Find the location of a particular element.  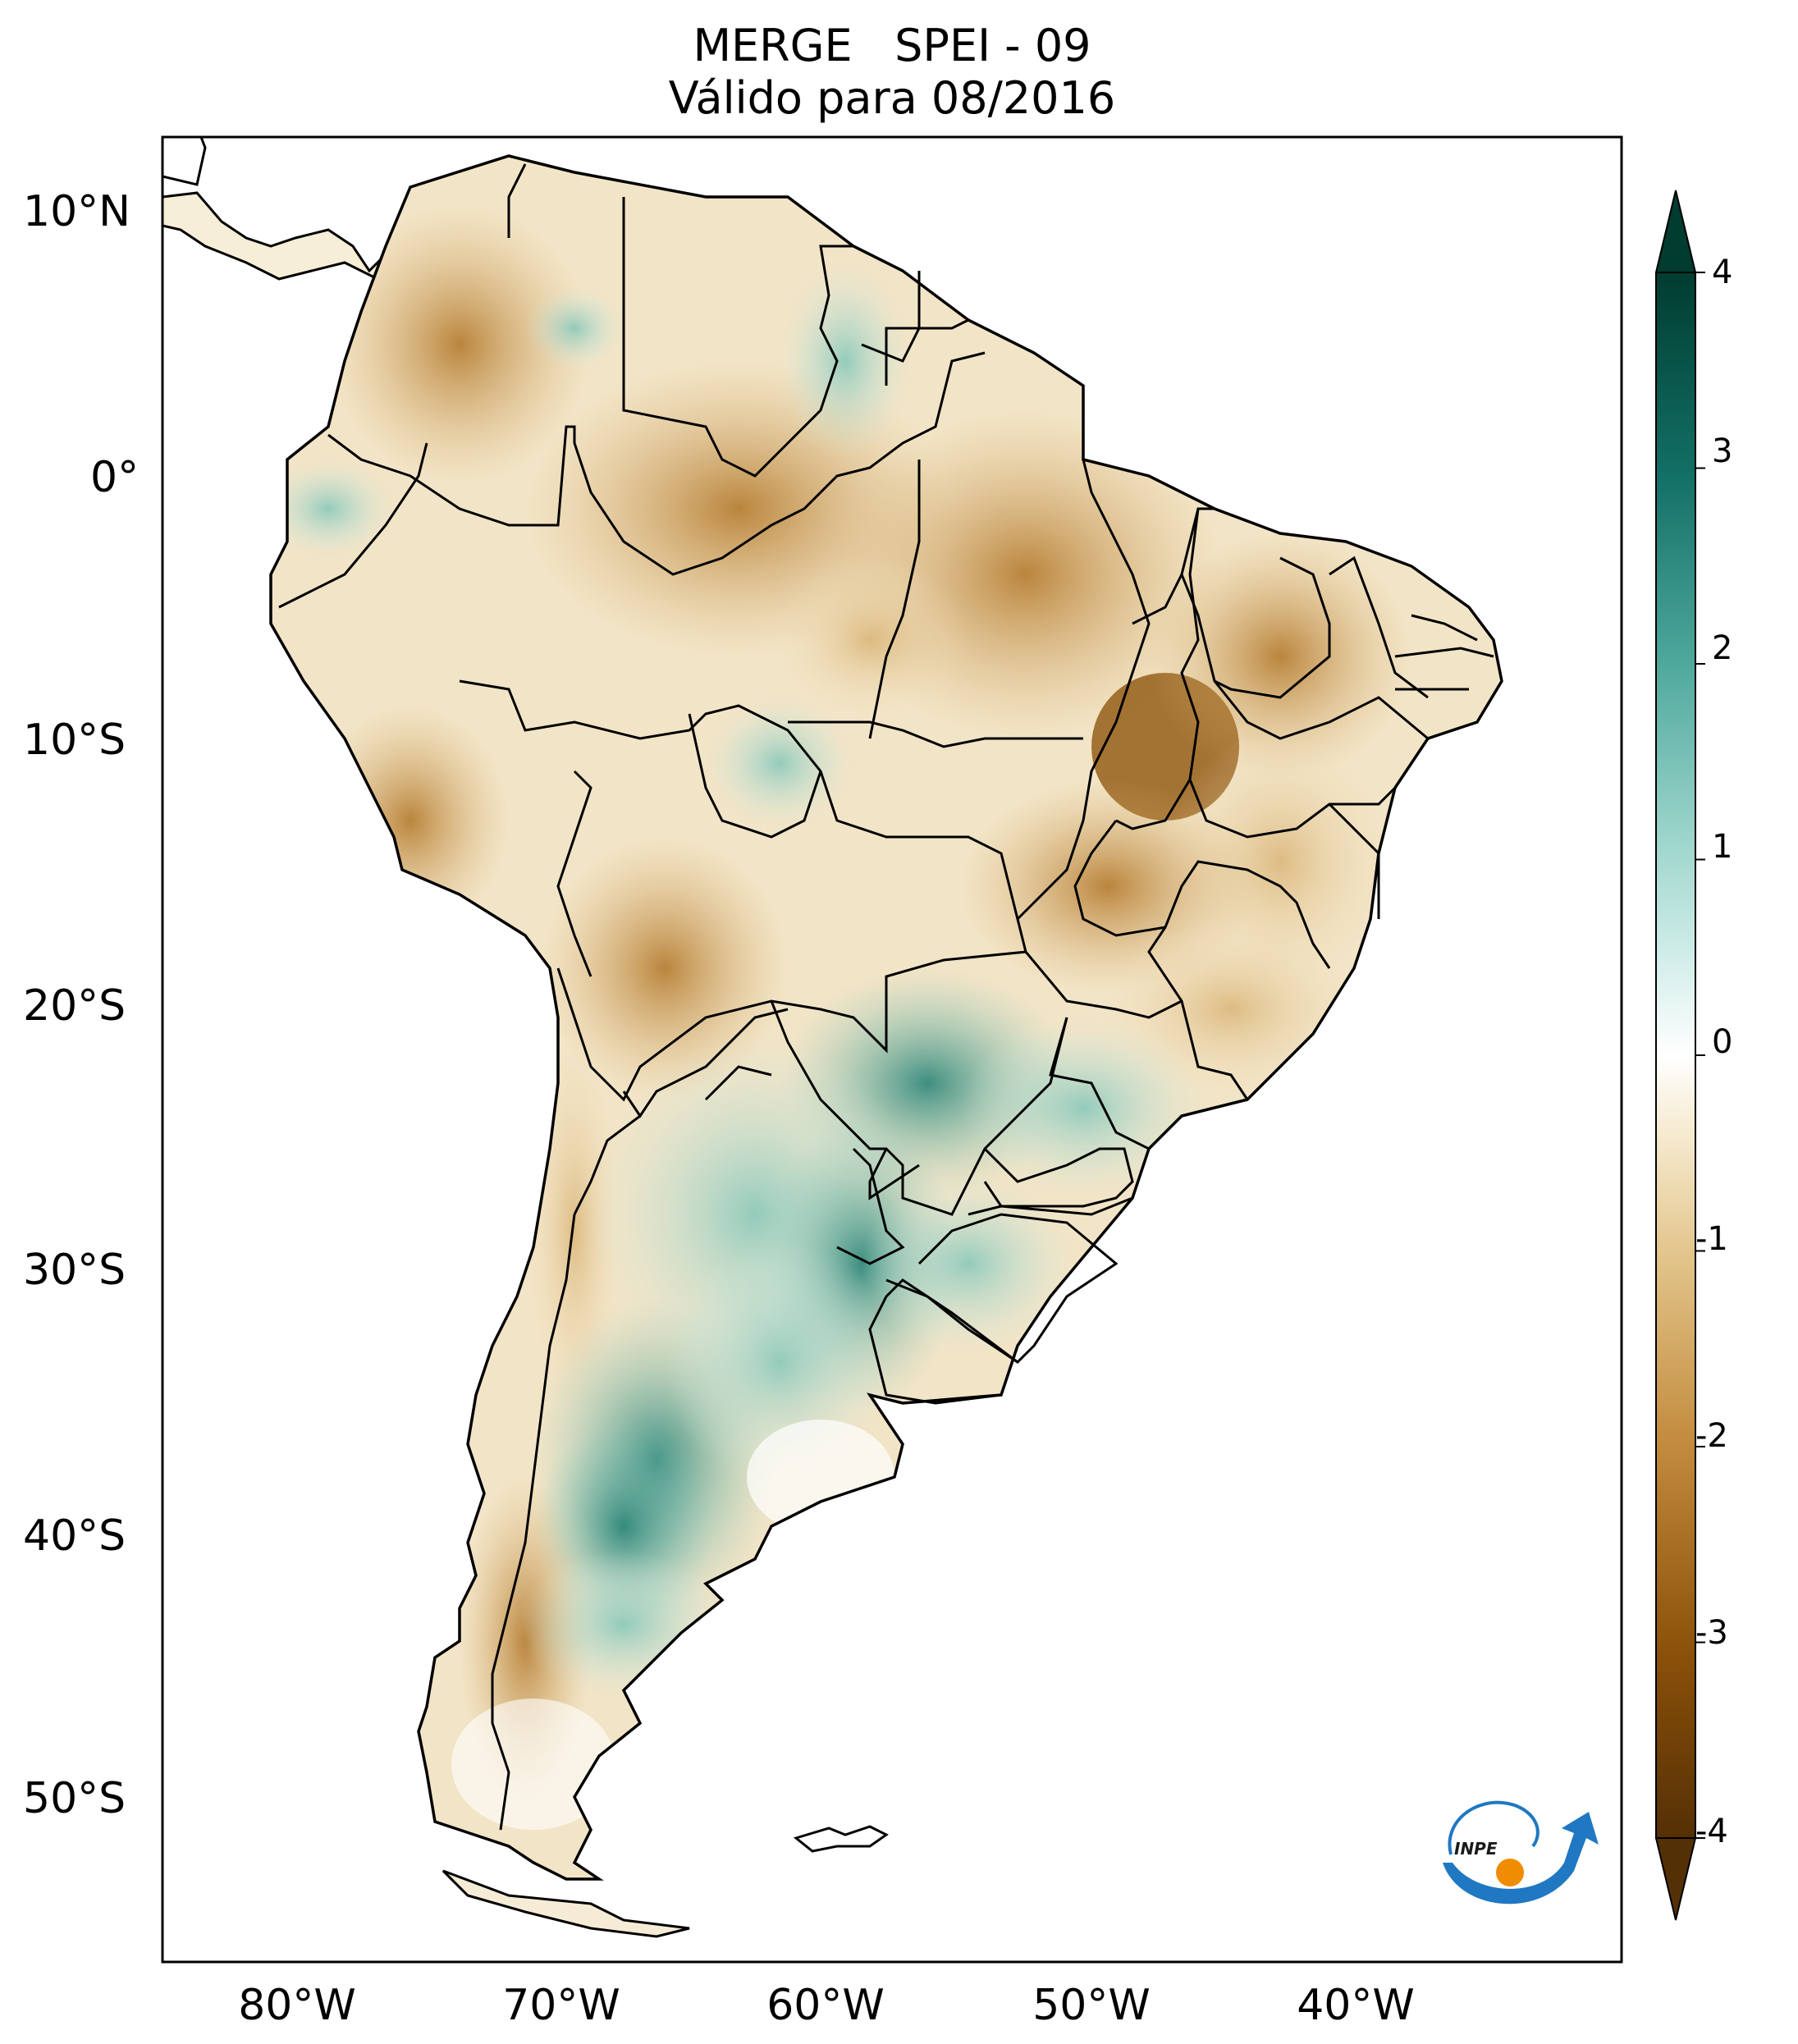

lon-label-80w: 80°W is located at coordinates (297, 2006).